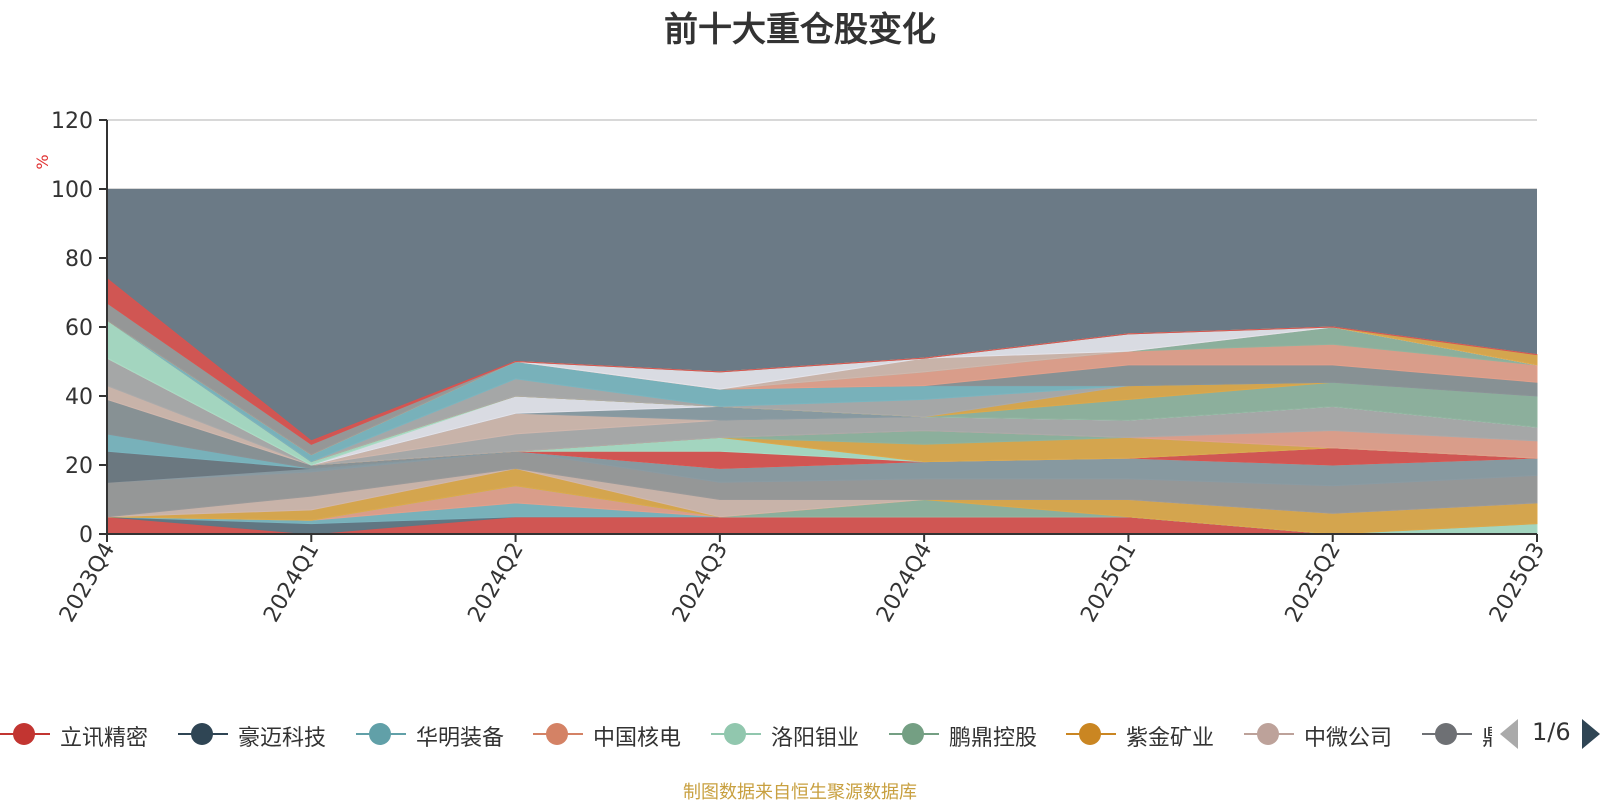 Image resolution: width=1600 pixels, height=804 pixels. What do you see at coordinates (42, 161) in the screenshot?
I see `y-axis-label: %` at bounding box center [42, 161].